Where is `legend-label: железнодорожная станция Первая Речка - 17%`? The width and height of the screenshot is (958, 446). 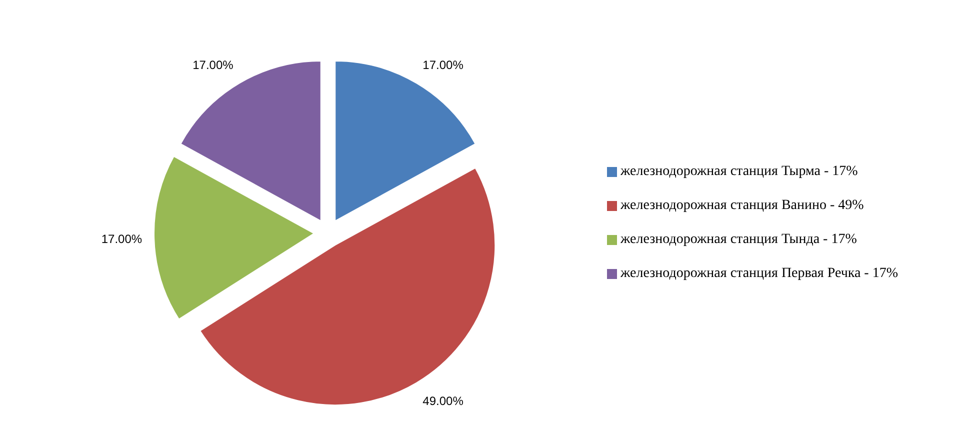
legend-label: железнодорожная станция Первая Речка - 17% is located at coordinates (759, 273).